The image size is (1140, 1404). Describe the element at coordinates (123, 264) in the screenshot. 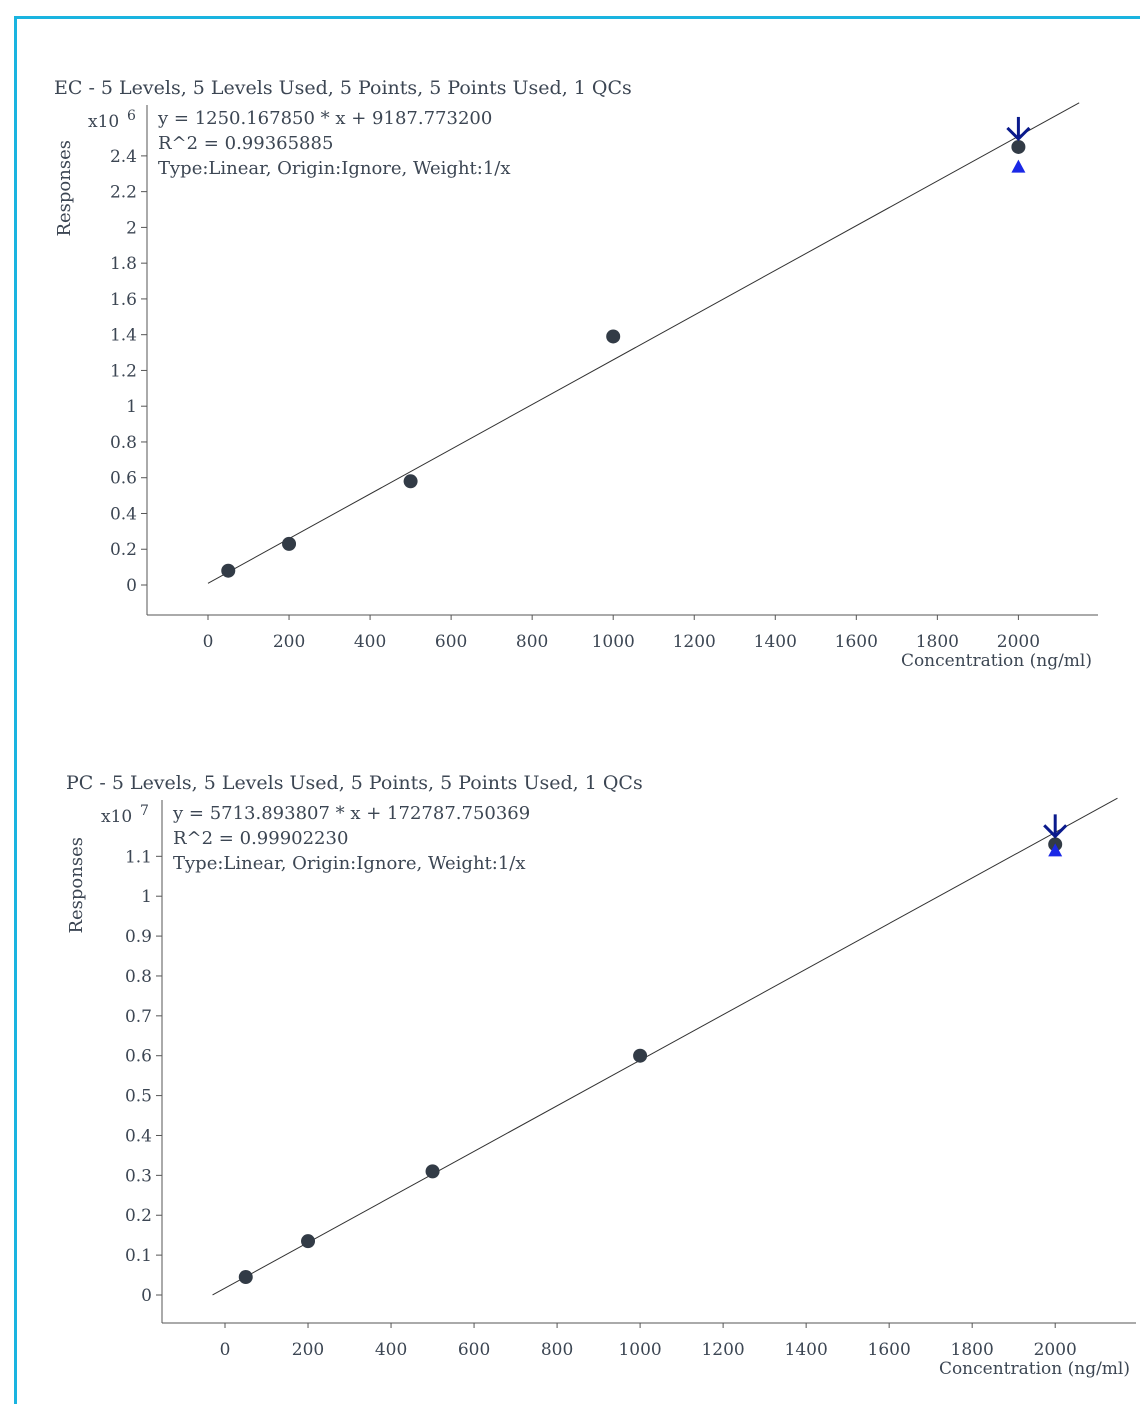

I see `y-tick-label: 1.8` at that location.